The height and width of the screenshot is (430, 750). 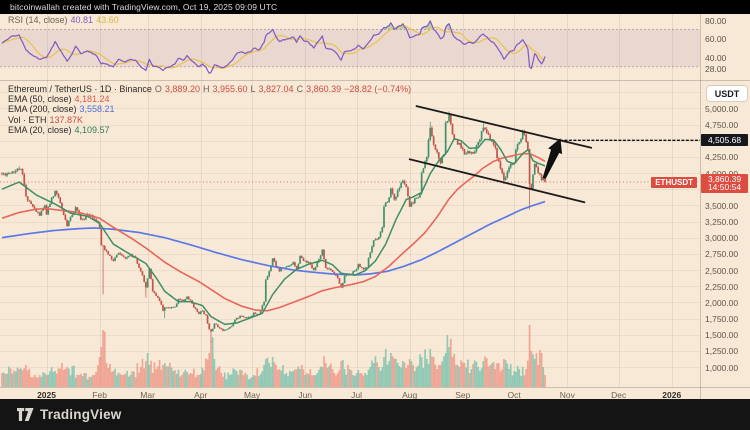 What do you see at coordinates (375, 80) in the screenshot?
I see `pane-divider` at bounding box center [375, 80].